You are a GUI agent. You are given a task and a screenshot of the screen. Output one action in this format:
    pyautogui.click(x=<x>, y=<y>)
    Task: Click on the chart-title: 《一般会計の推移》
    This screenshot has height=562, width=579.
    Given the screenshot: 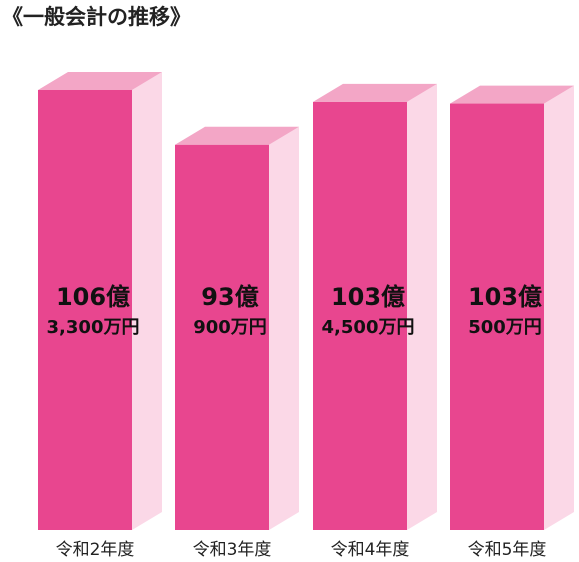 What is the action you would take?
    pyautogui.click(x=96, y=17)
    